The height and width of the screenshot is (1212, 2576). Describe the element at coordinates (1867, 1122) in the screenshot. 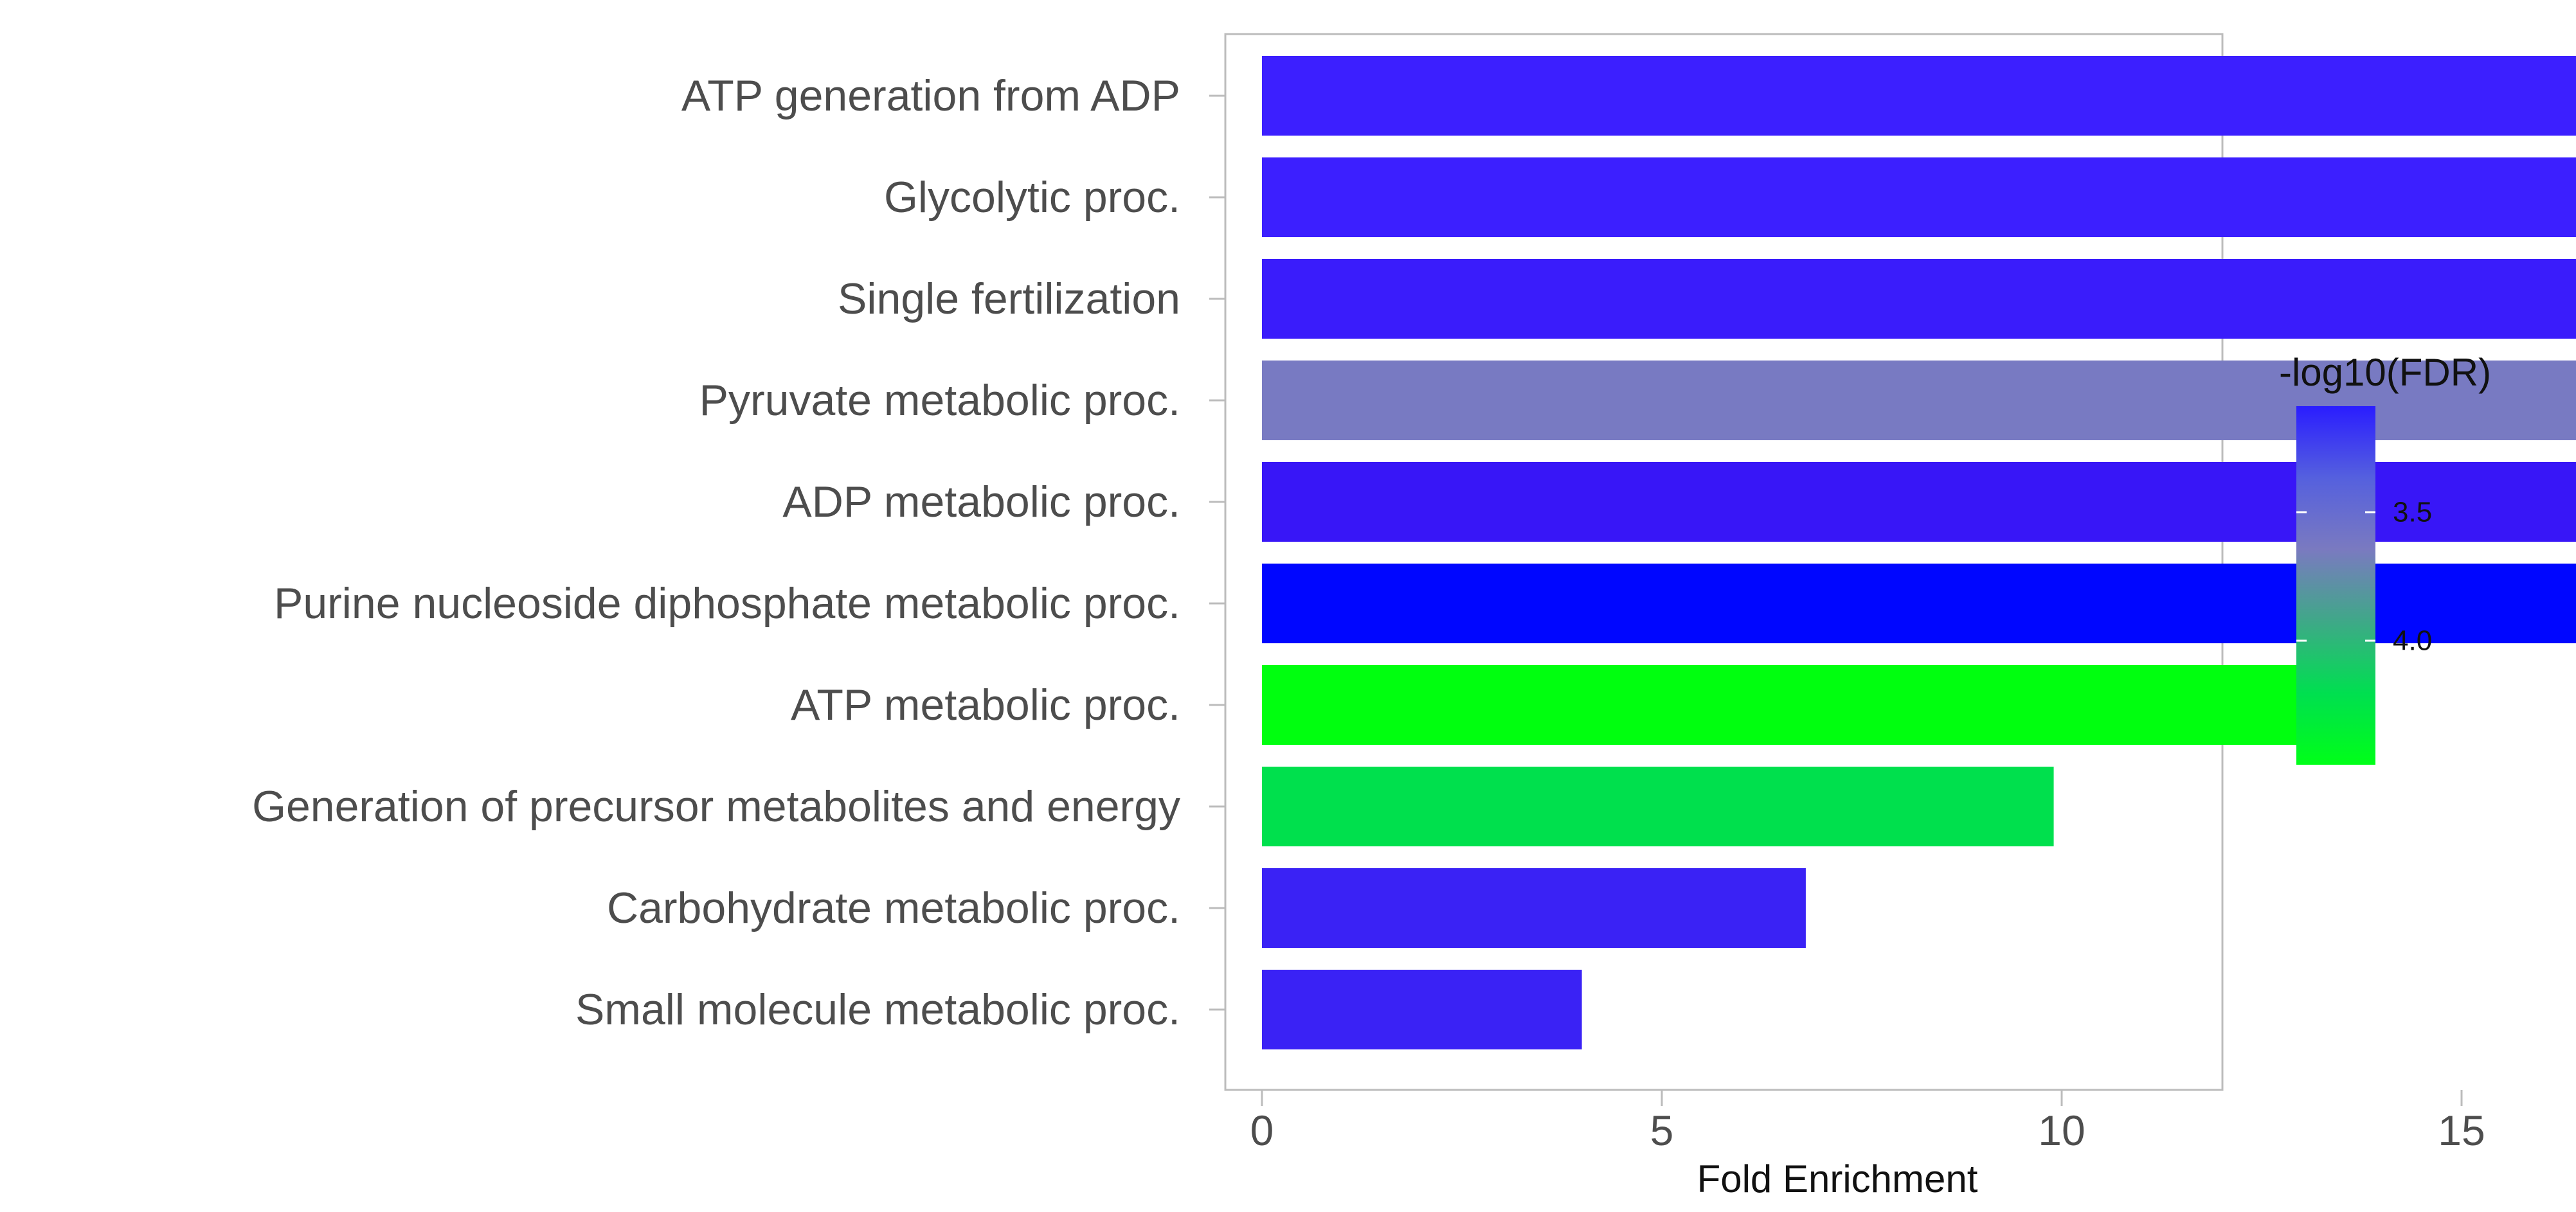

I see `x-axis: 05101520` at that location.